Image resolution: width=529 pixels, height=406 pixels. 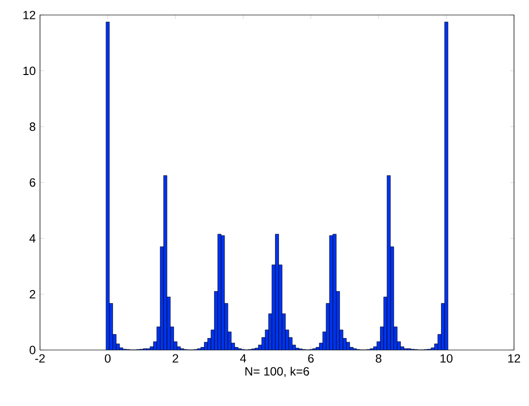 I want to click on y-tick-label: 0, so click(x=33, y=350).